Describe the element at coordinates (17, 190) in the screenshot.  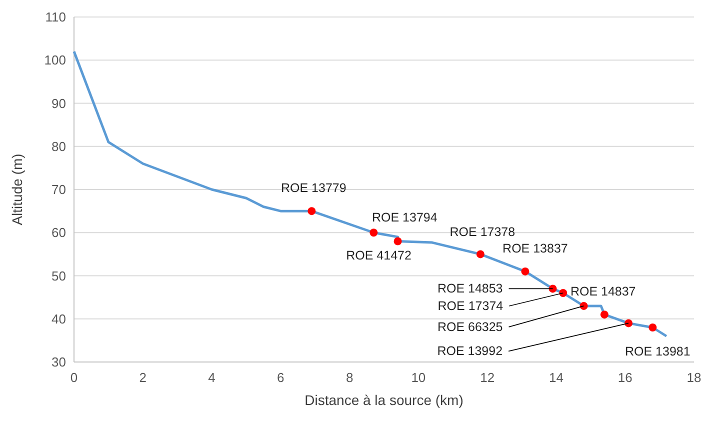
I see `y-axis-title: Altitude (m)` at that location.